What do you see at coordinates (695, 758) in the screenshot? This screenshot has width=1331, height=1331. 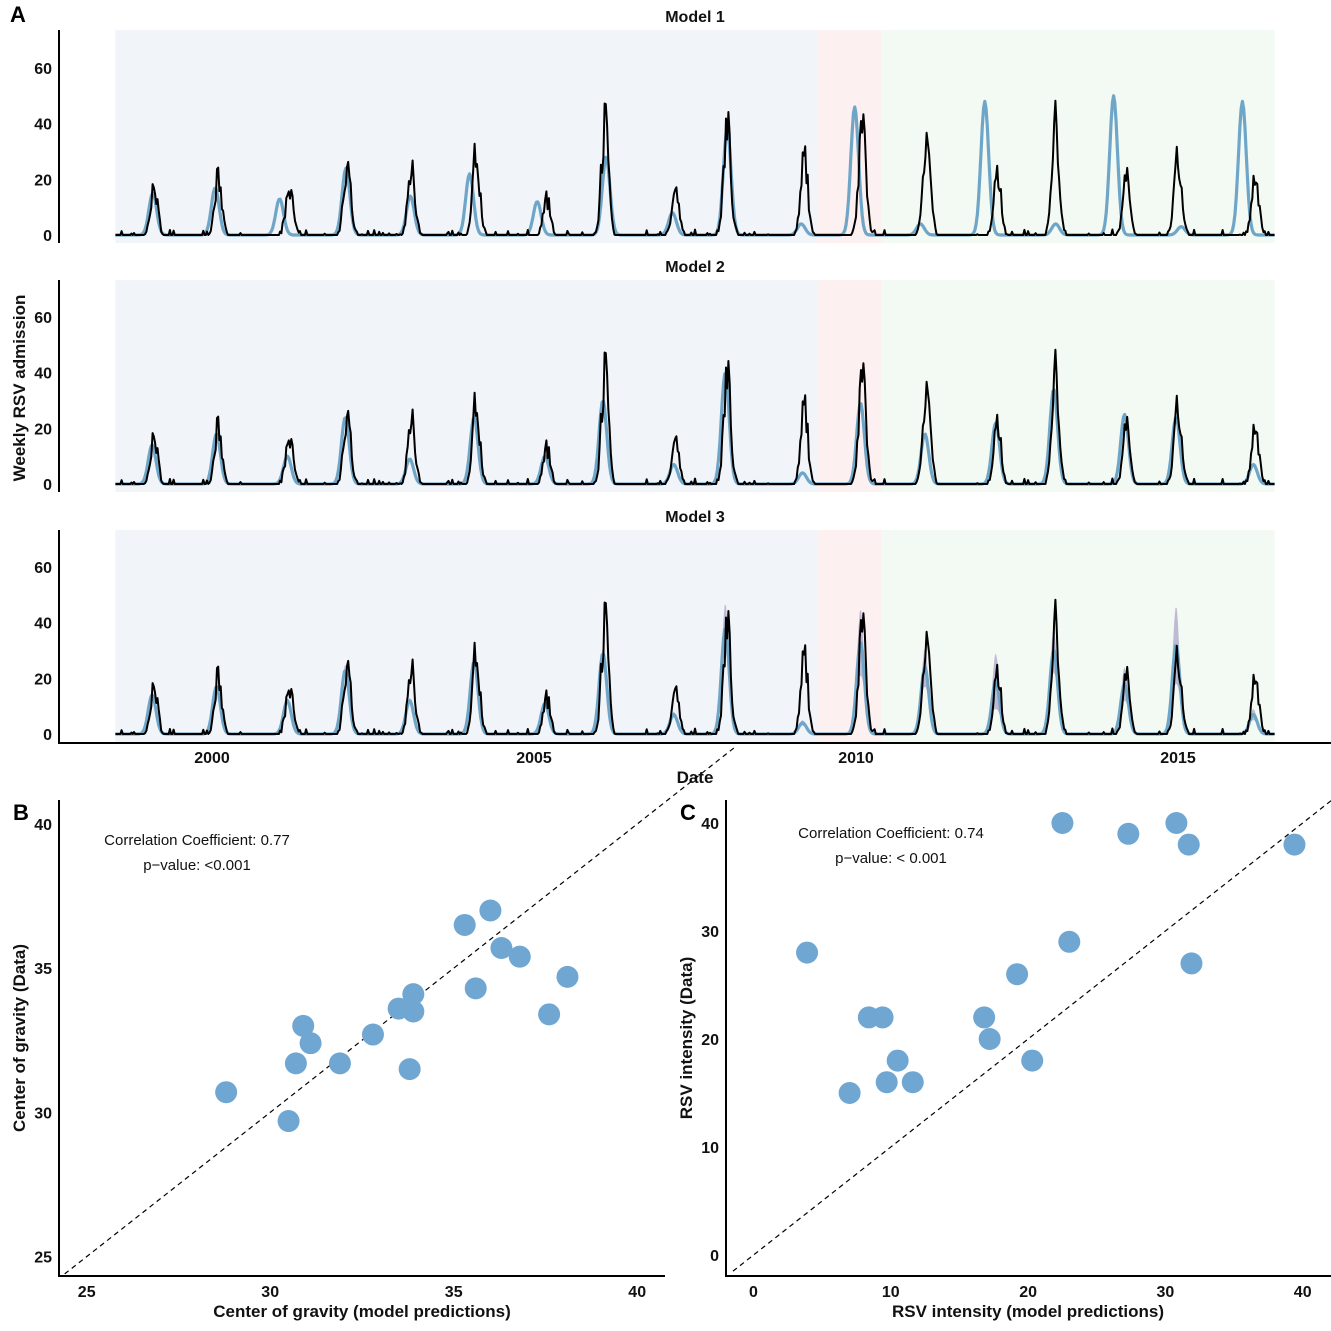 I see `panel-a-x-ticks: 2000 2005 2010 2015` at bounding box center [695, 758].